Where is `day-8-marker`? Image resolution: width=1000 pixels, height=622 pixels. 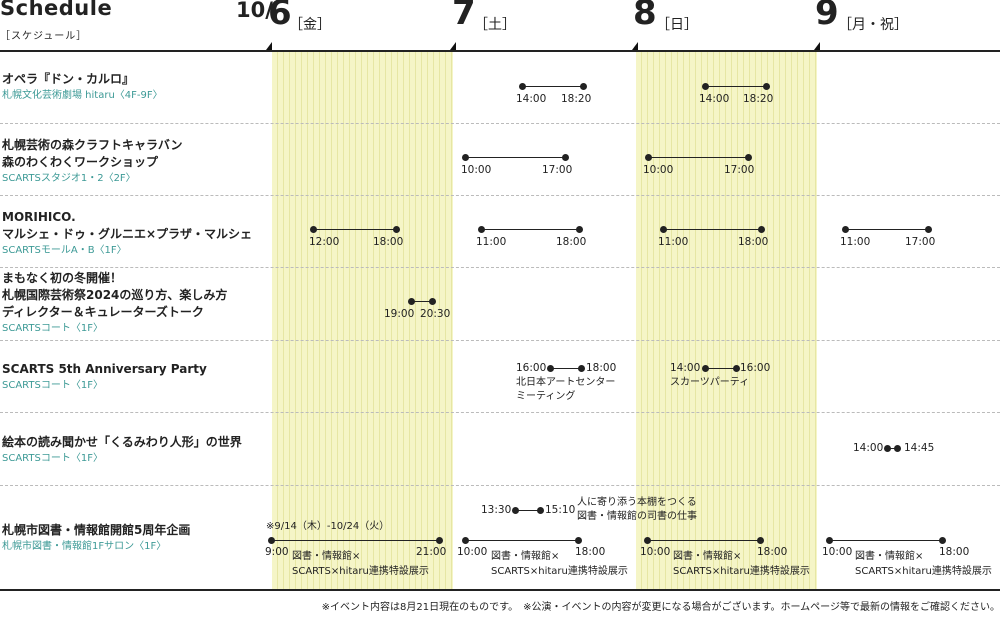 day-8-marker is located at coordinates (635, 46).